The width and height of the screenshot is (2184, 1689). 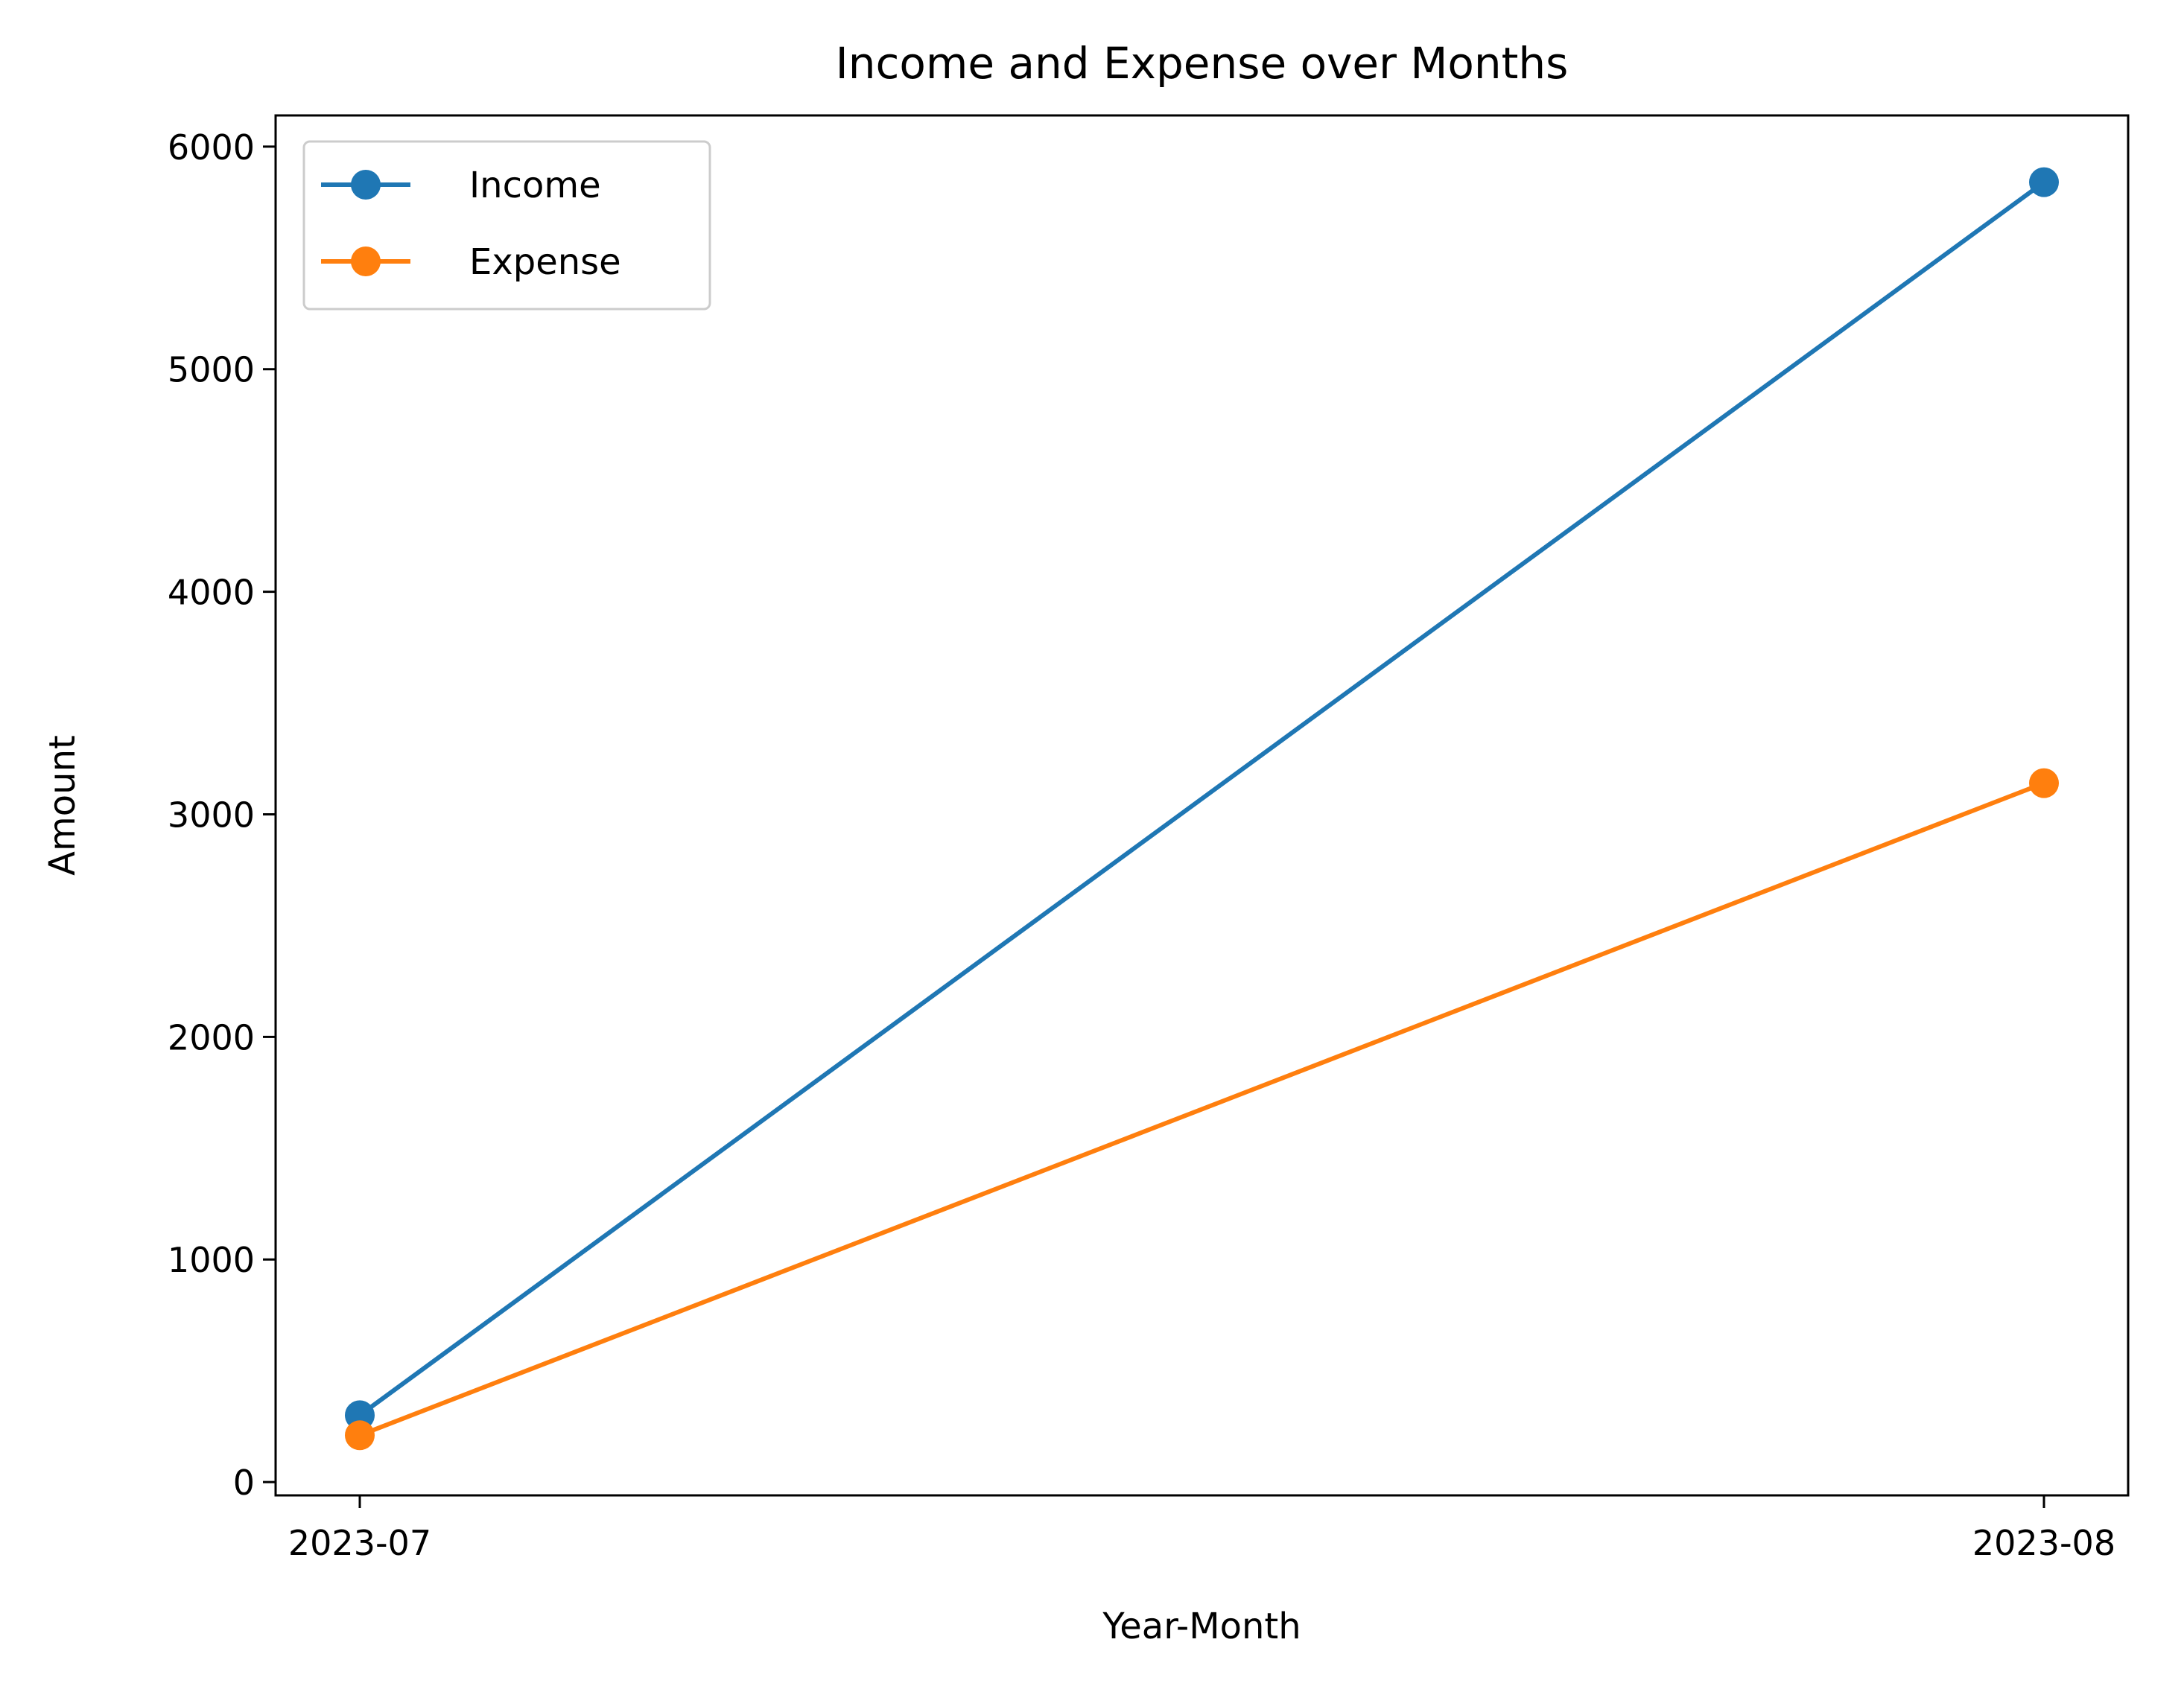 What do you see at coordinates (2043, 1543) in the screenshot?
I see `x-tick-label: 2023-08` at bounding box center [2043, 1543].